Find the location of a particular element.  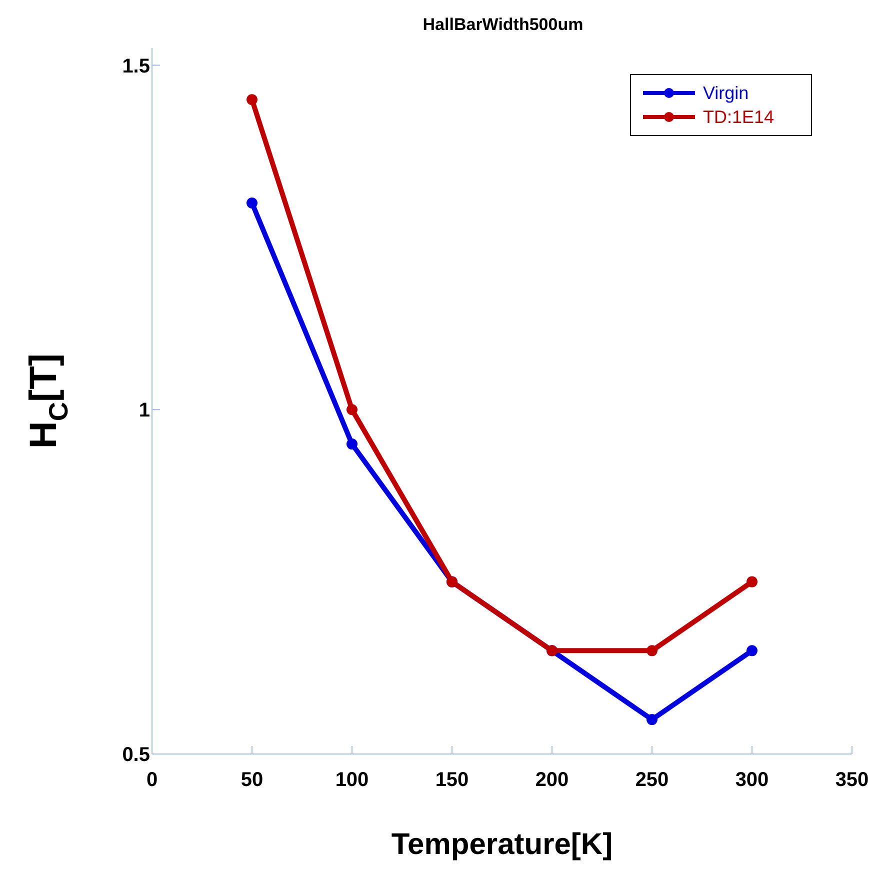

x-tick-label: 0 is located at coordinates (152, 780).